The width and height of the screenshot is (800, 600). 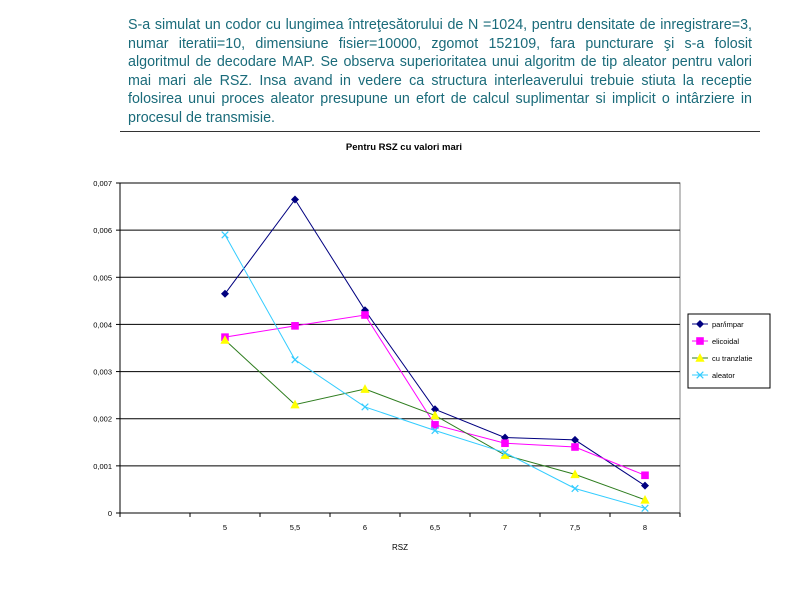 What do you see at coordinates (102, 372) in the screenshot?
I see `y-tick-label: 0,003` at bounding box center [102, 372].